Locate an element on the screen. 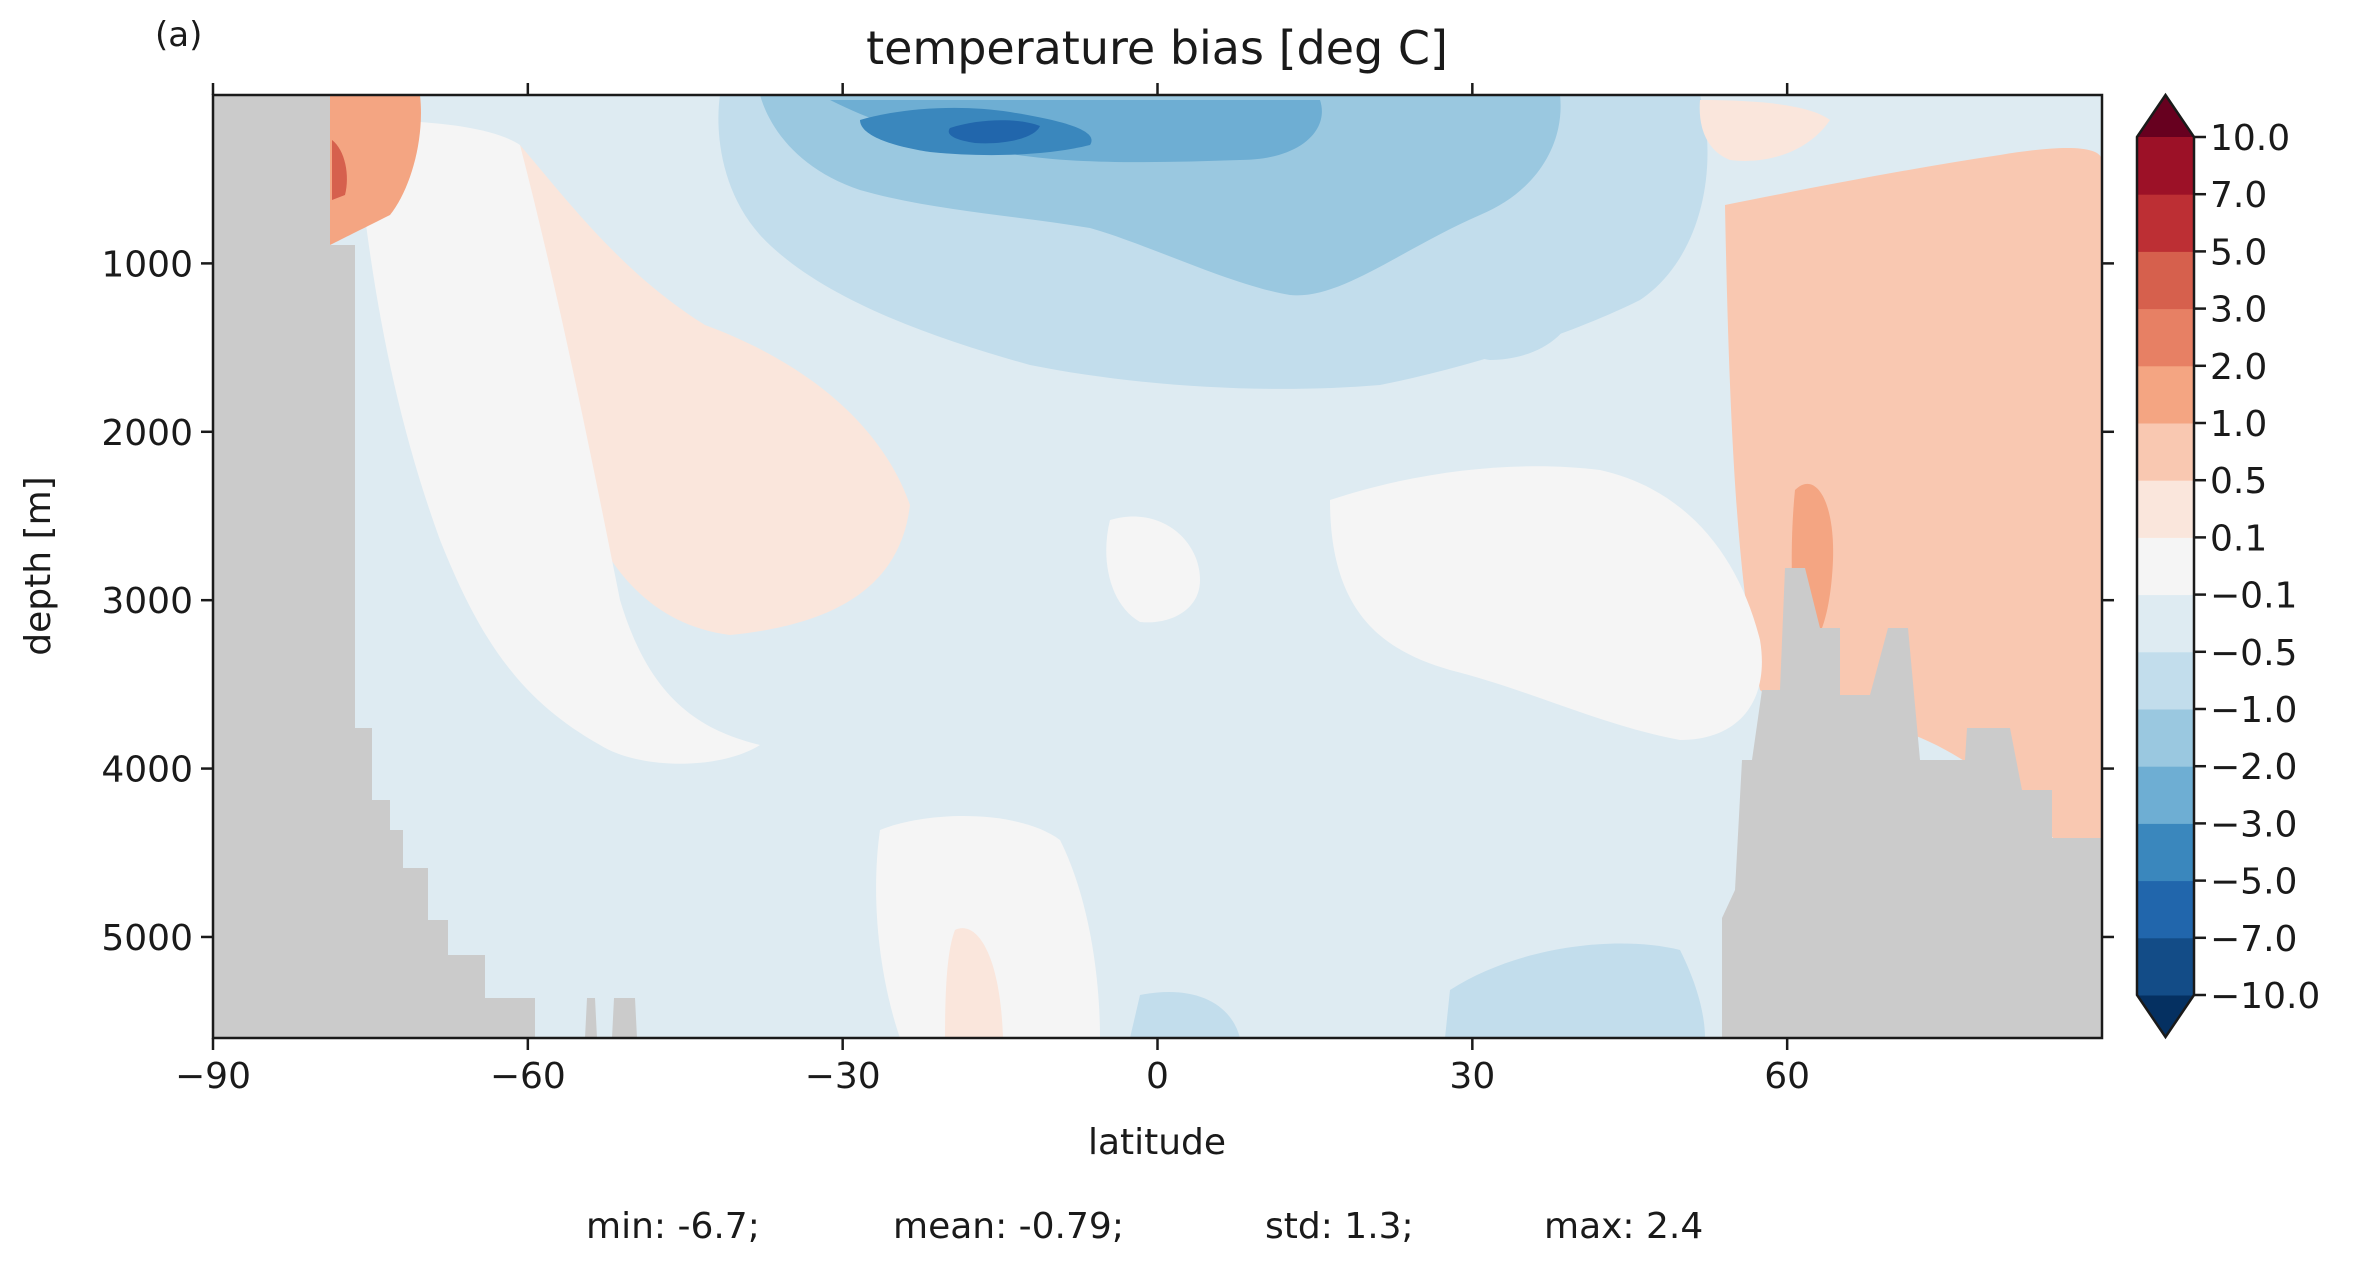 This screenshot has width=2362, height=1263. colorbar-tick-label: 7.0 is located at coordinates (2238, 195).